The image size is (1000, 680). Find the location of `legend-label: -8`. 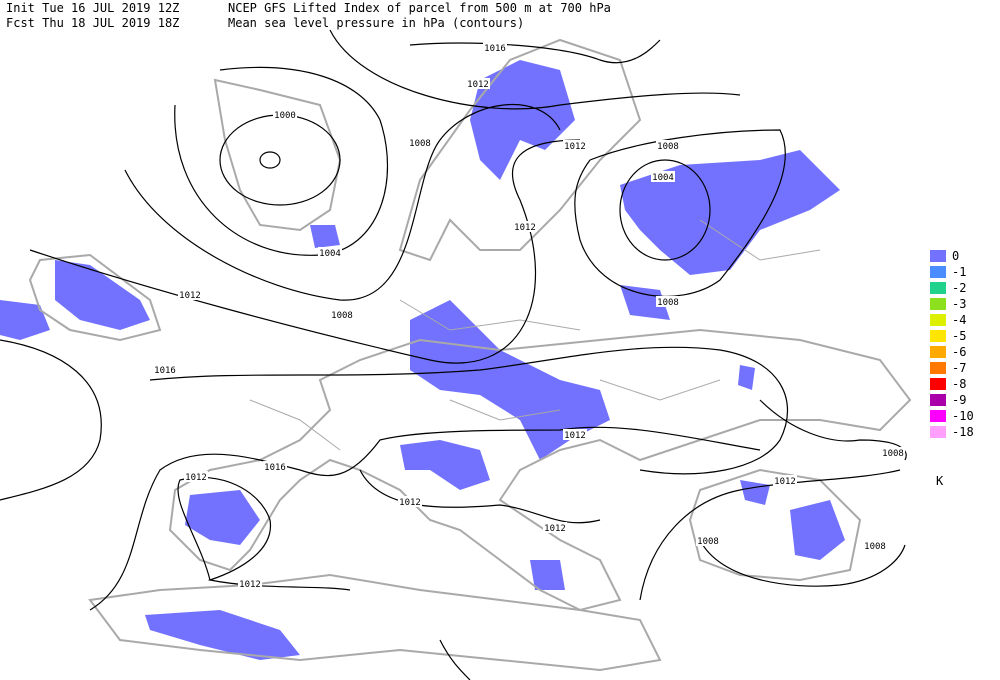

legend-label: -8 is located at coordinates (959, 384).